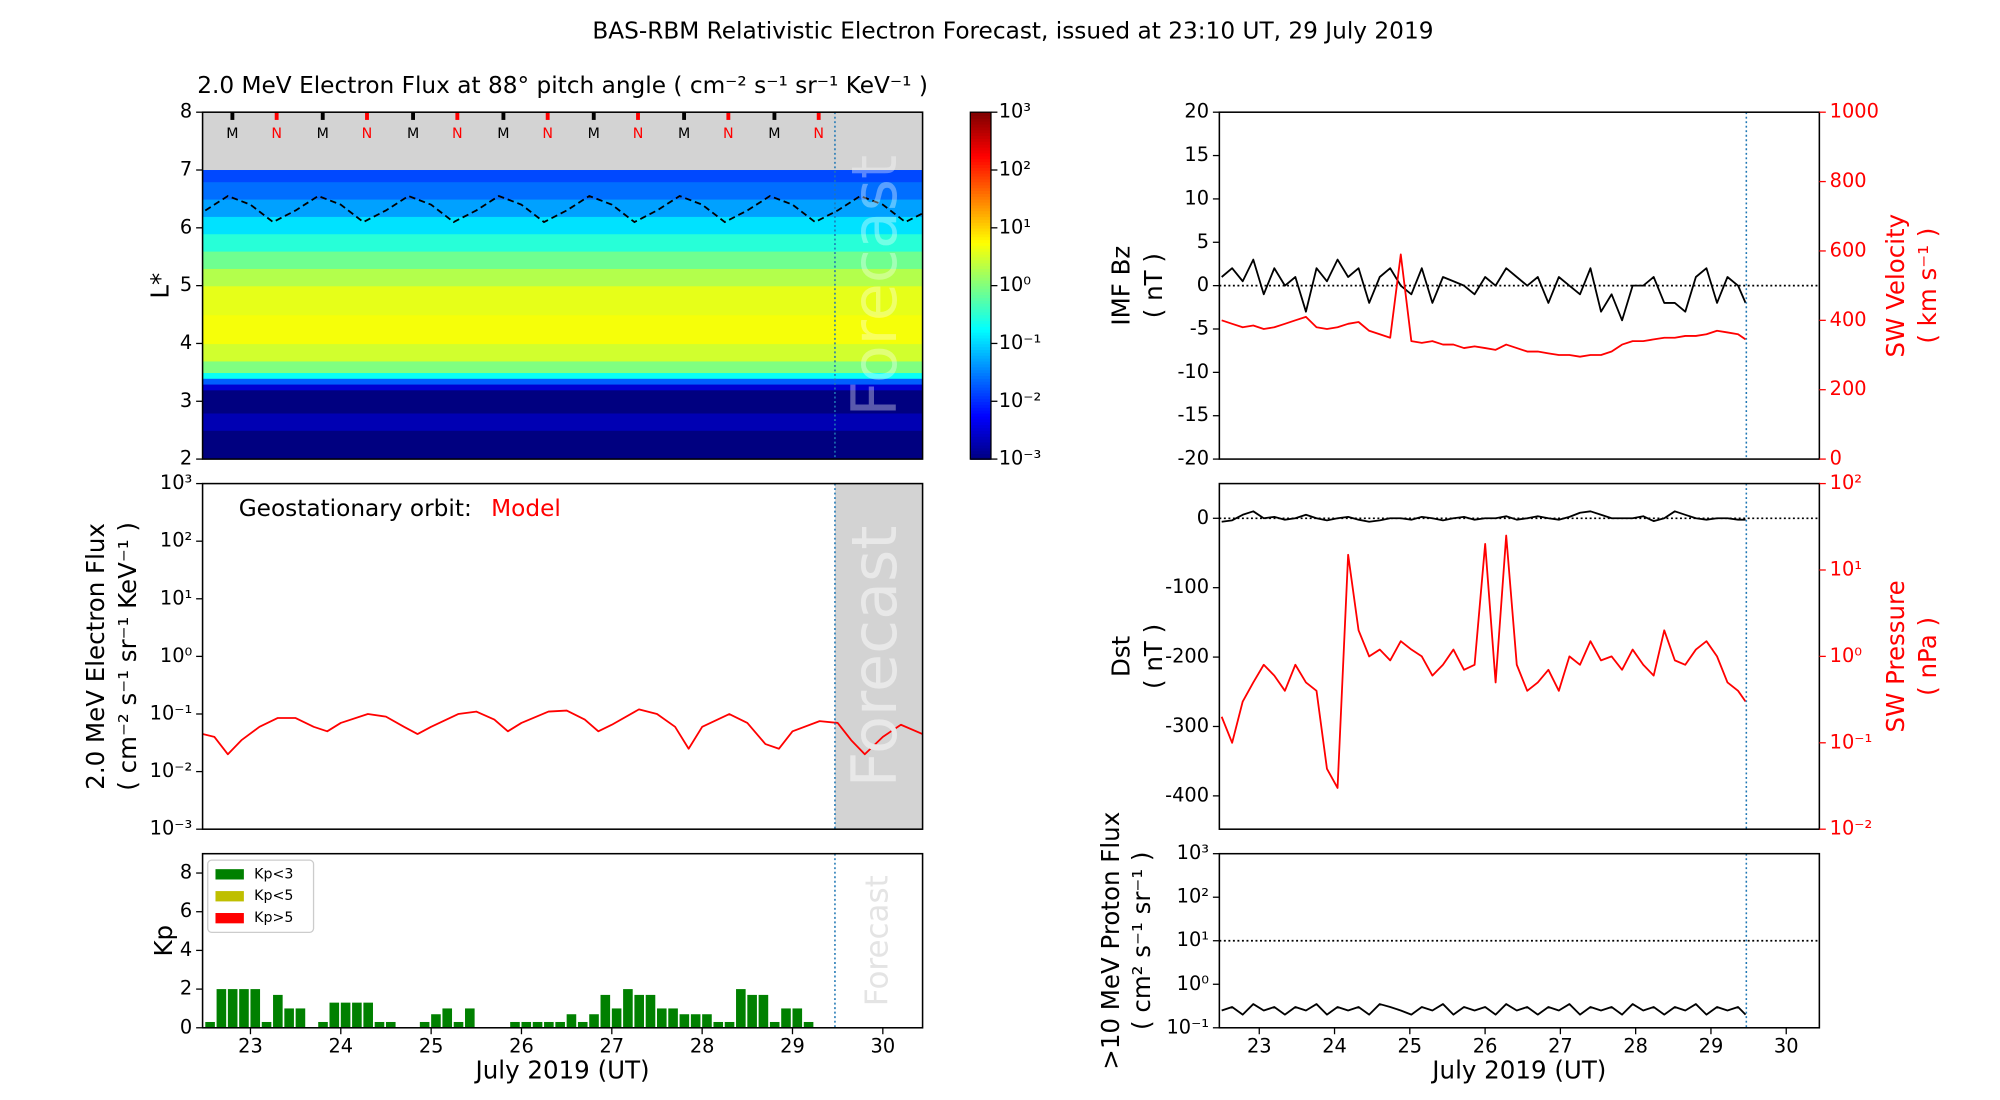 This screenshot has height=1100, width=2000. I want to click on x-tick-label: 24, so click(340, 1046).